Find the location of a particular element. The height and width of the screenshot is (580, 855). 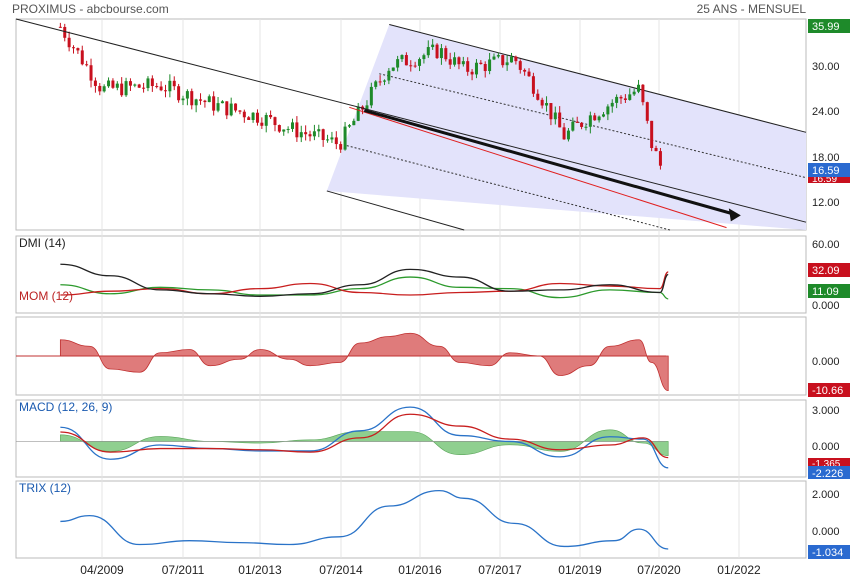

macd-axis: 3.000 0.000 -1.365 -2.226 is located at coordinates (829, 442).